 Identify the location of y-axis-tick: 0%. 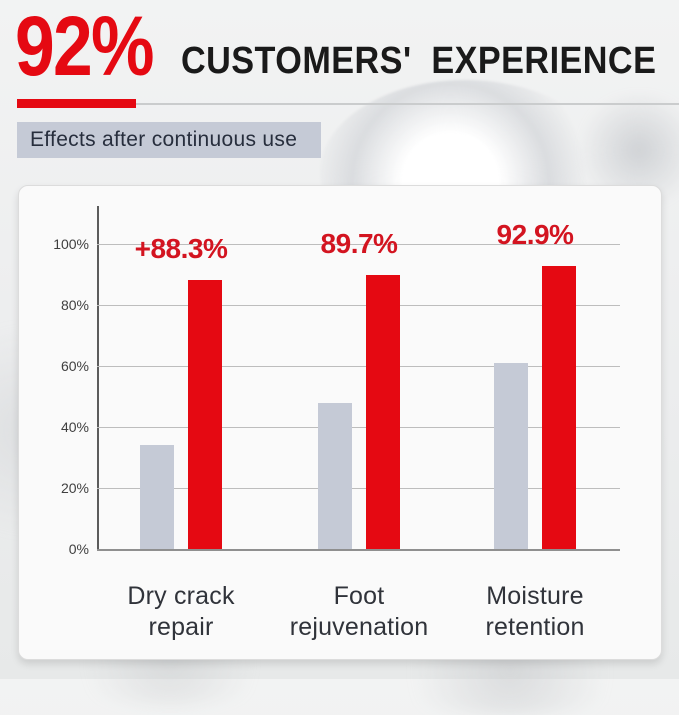
(78, 549).